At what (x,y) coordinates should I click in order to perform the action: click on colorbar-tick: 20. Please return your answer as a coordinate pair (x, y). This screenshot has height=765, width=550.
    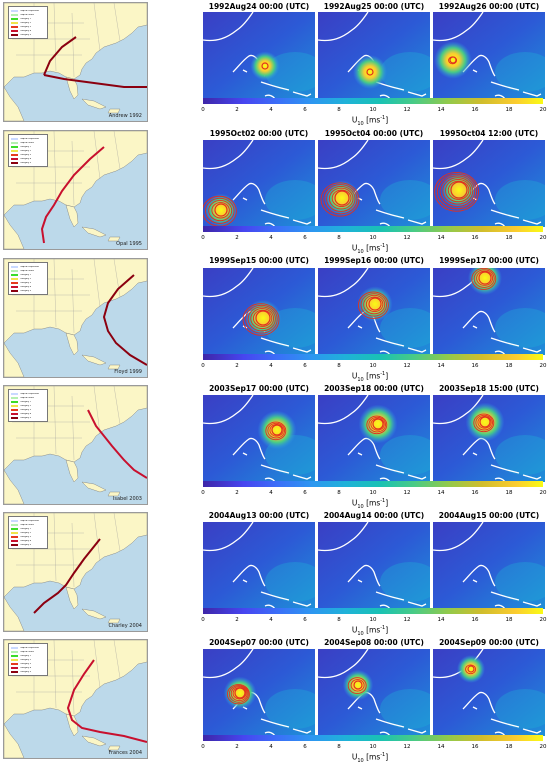
    Looking at the image, I should click on (543, 238).